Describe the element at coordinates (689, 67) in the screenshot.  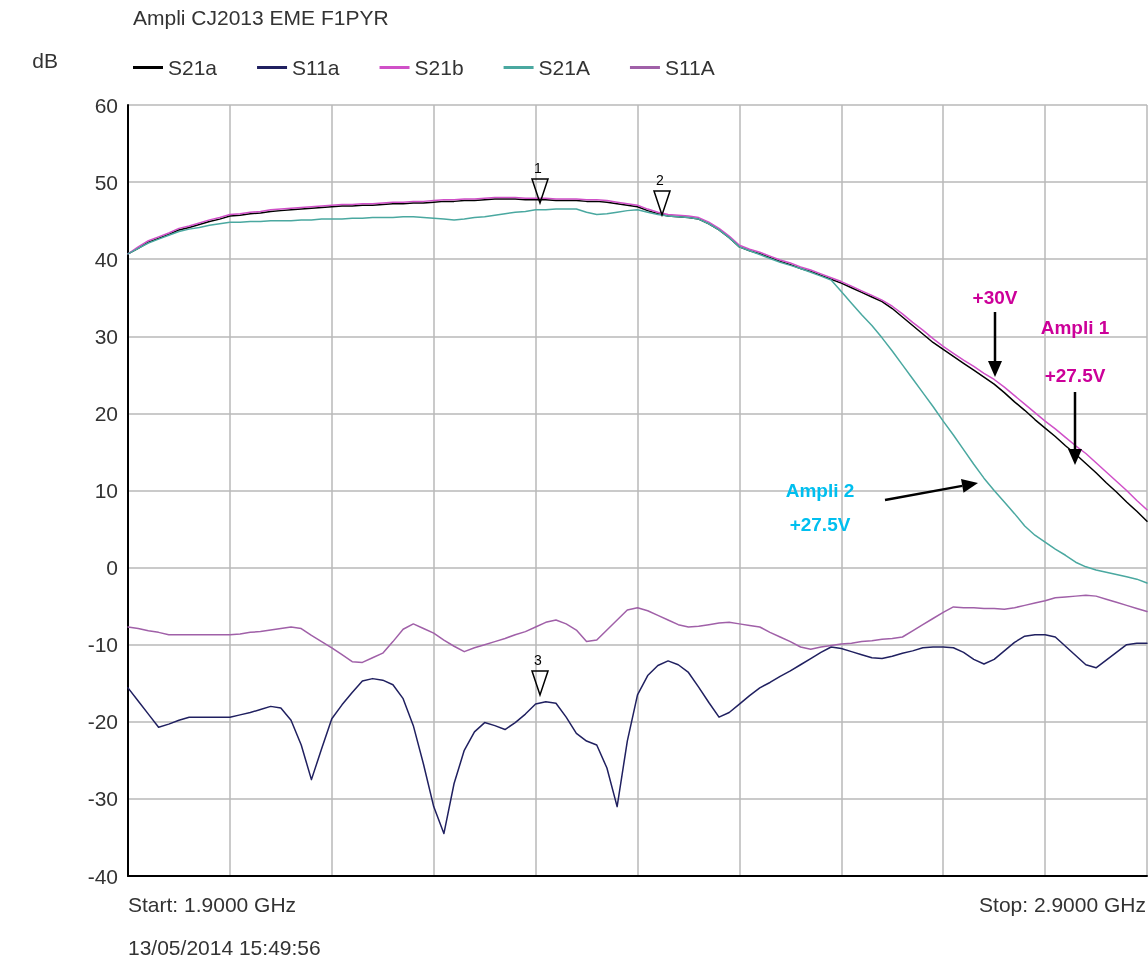
I see `legend-label: S11A` at that location.